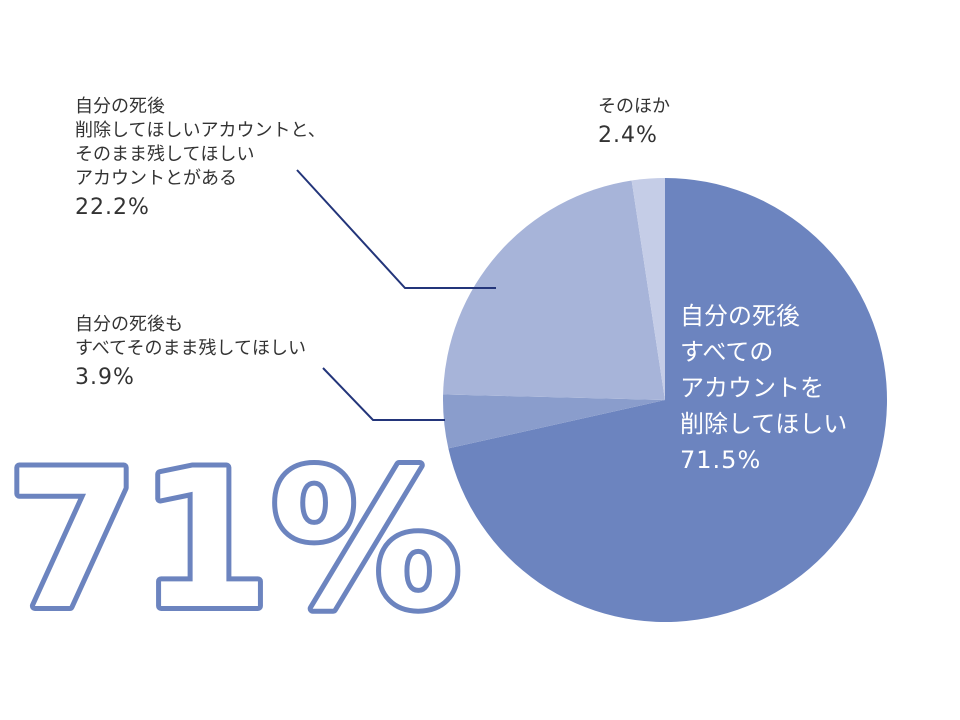 Image resolution: width=960 pixels, height=720 pixels. Describe the element at coordinates (156, 178) in the screenshot. I see `label-both-line: アカウントとがある` at that location.